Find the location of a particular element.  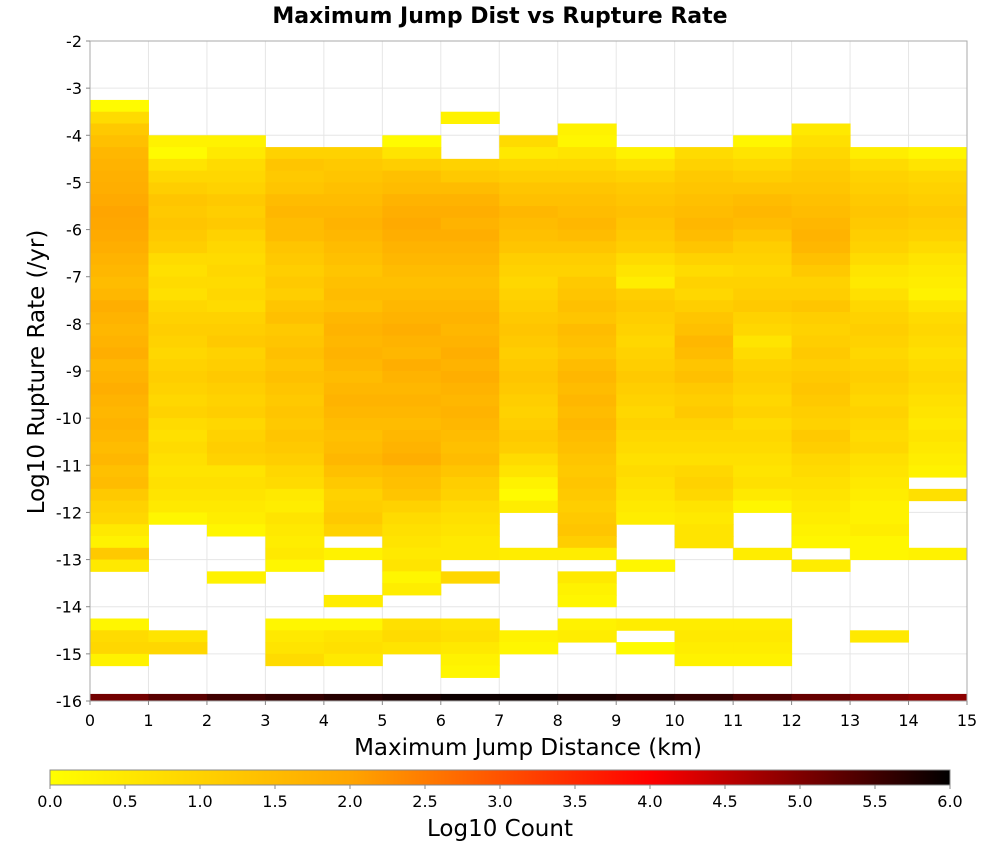

y-tick-label: -3 is located at coordinates (74, 88).